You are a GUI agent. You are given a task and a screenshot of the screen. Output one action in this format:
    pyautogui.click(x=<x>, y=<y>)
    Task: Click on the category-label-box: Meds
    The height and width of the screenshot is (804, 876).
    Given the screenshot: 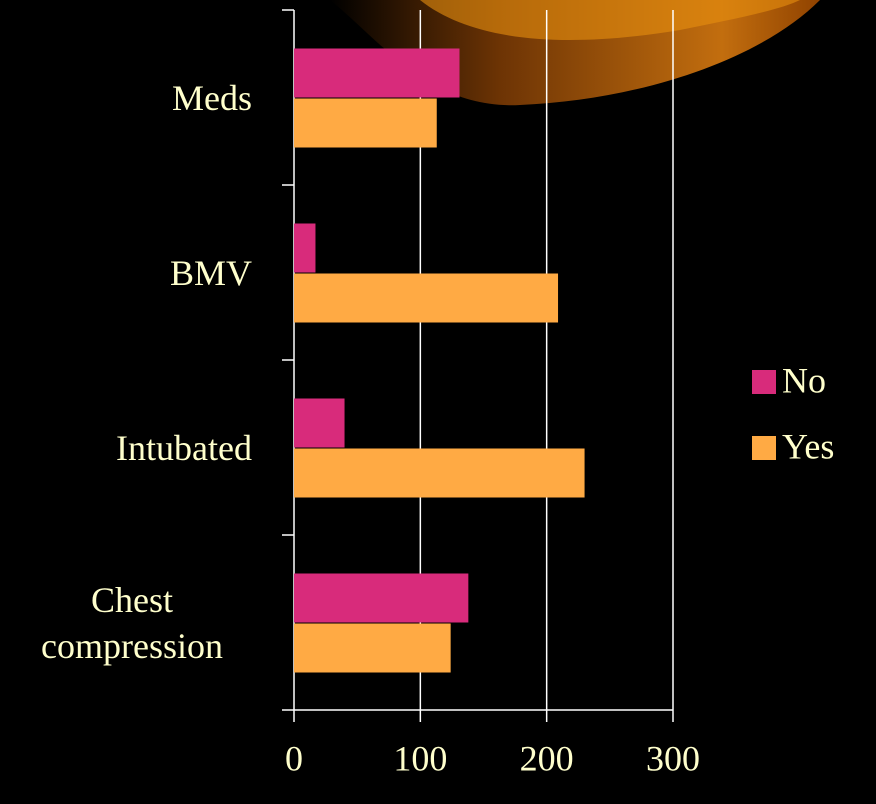 What is the action you would take?
    pyautogui.click(x=212, y=98)
    